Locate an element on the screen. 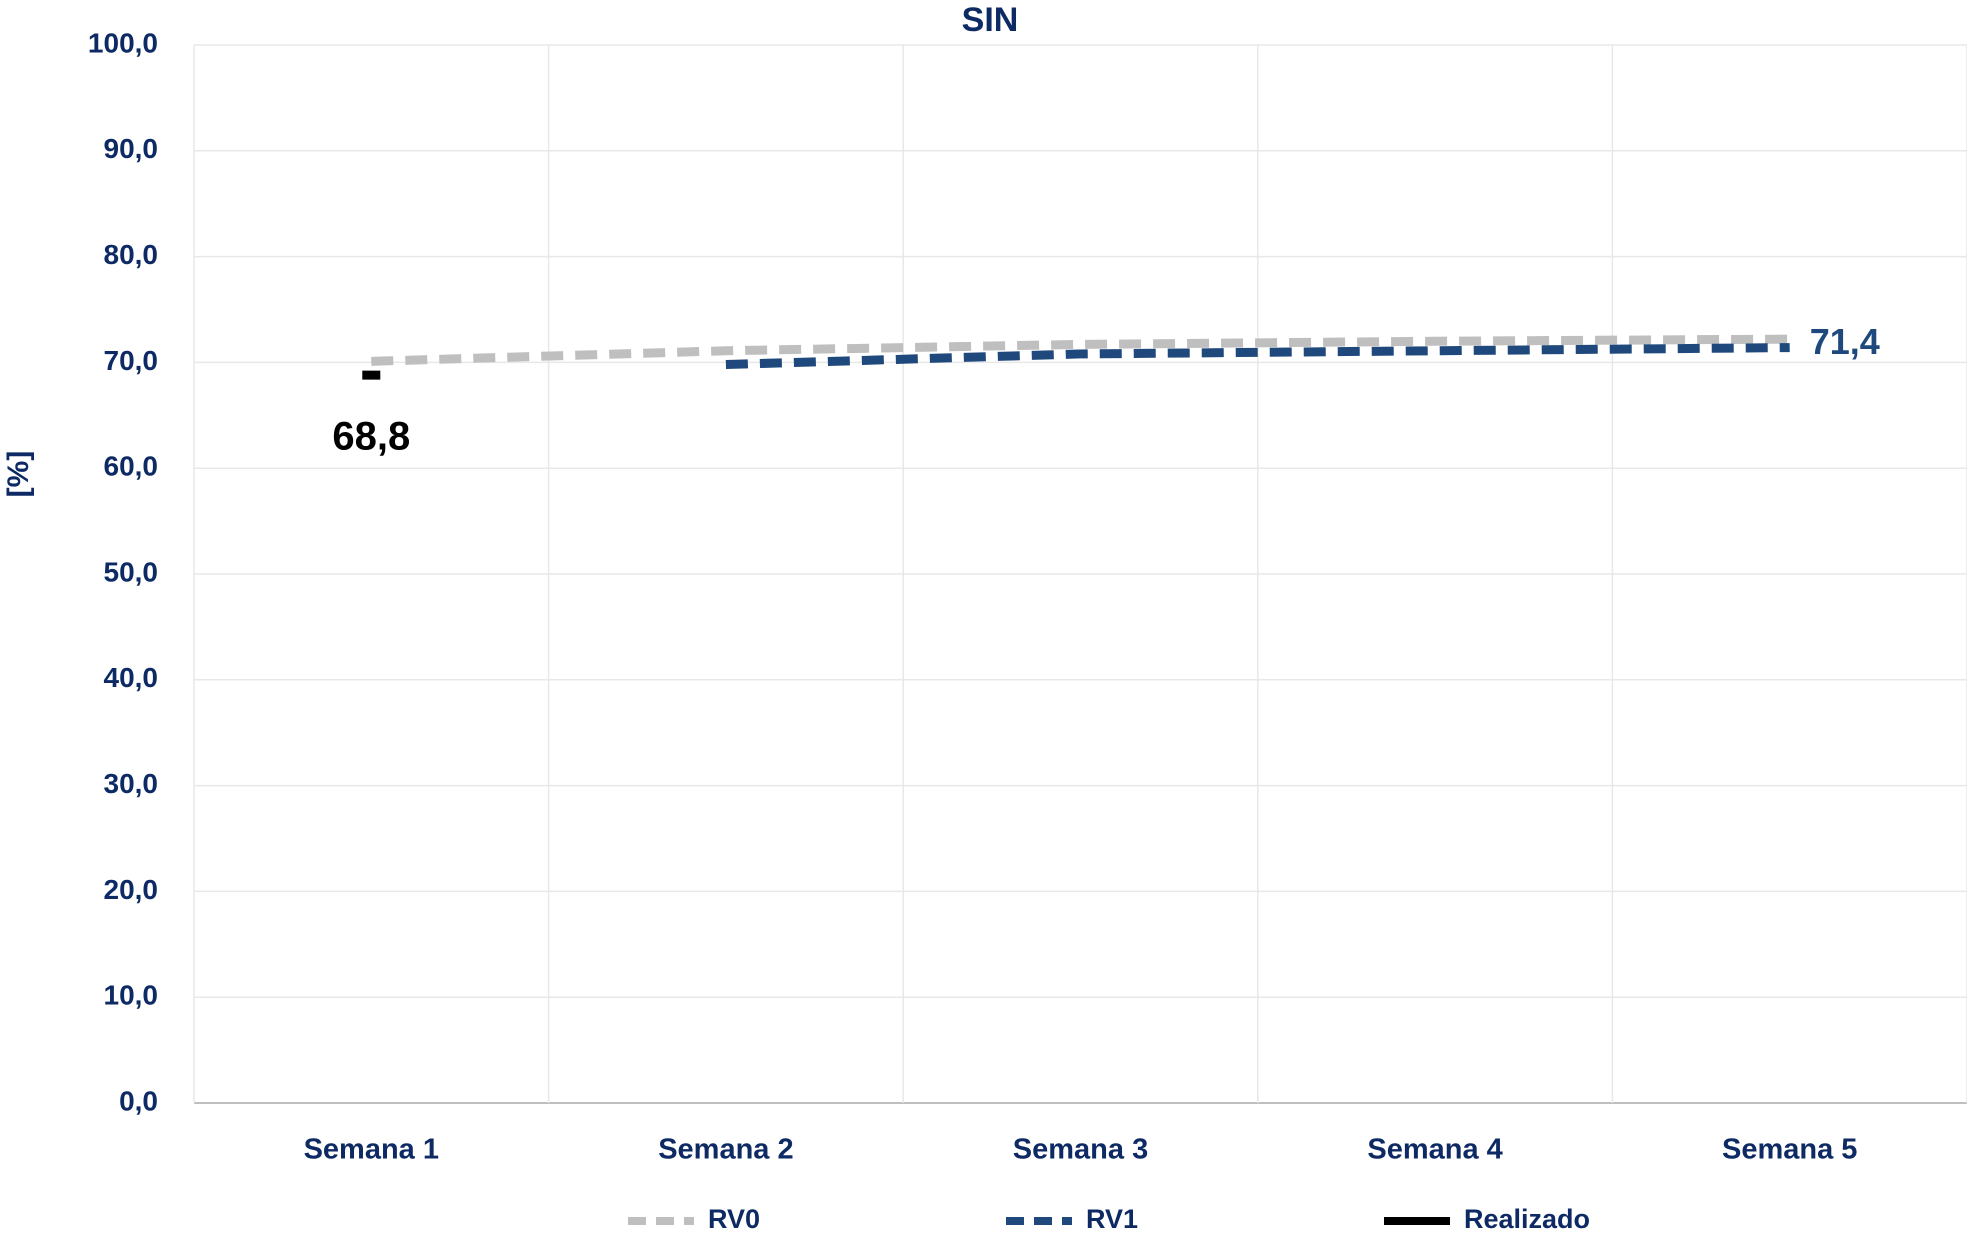 The width and height of the screenshot is (1967, 1240). line-series is located at coordinates (1257, 356).